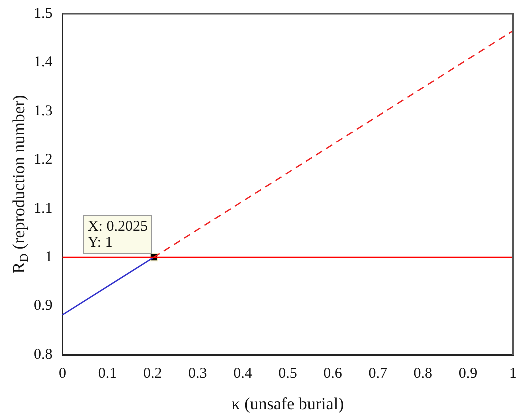 This screenshot has height=417, width=521. I want to click on x-tick-label: 0.7, so click(378, 374).